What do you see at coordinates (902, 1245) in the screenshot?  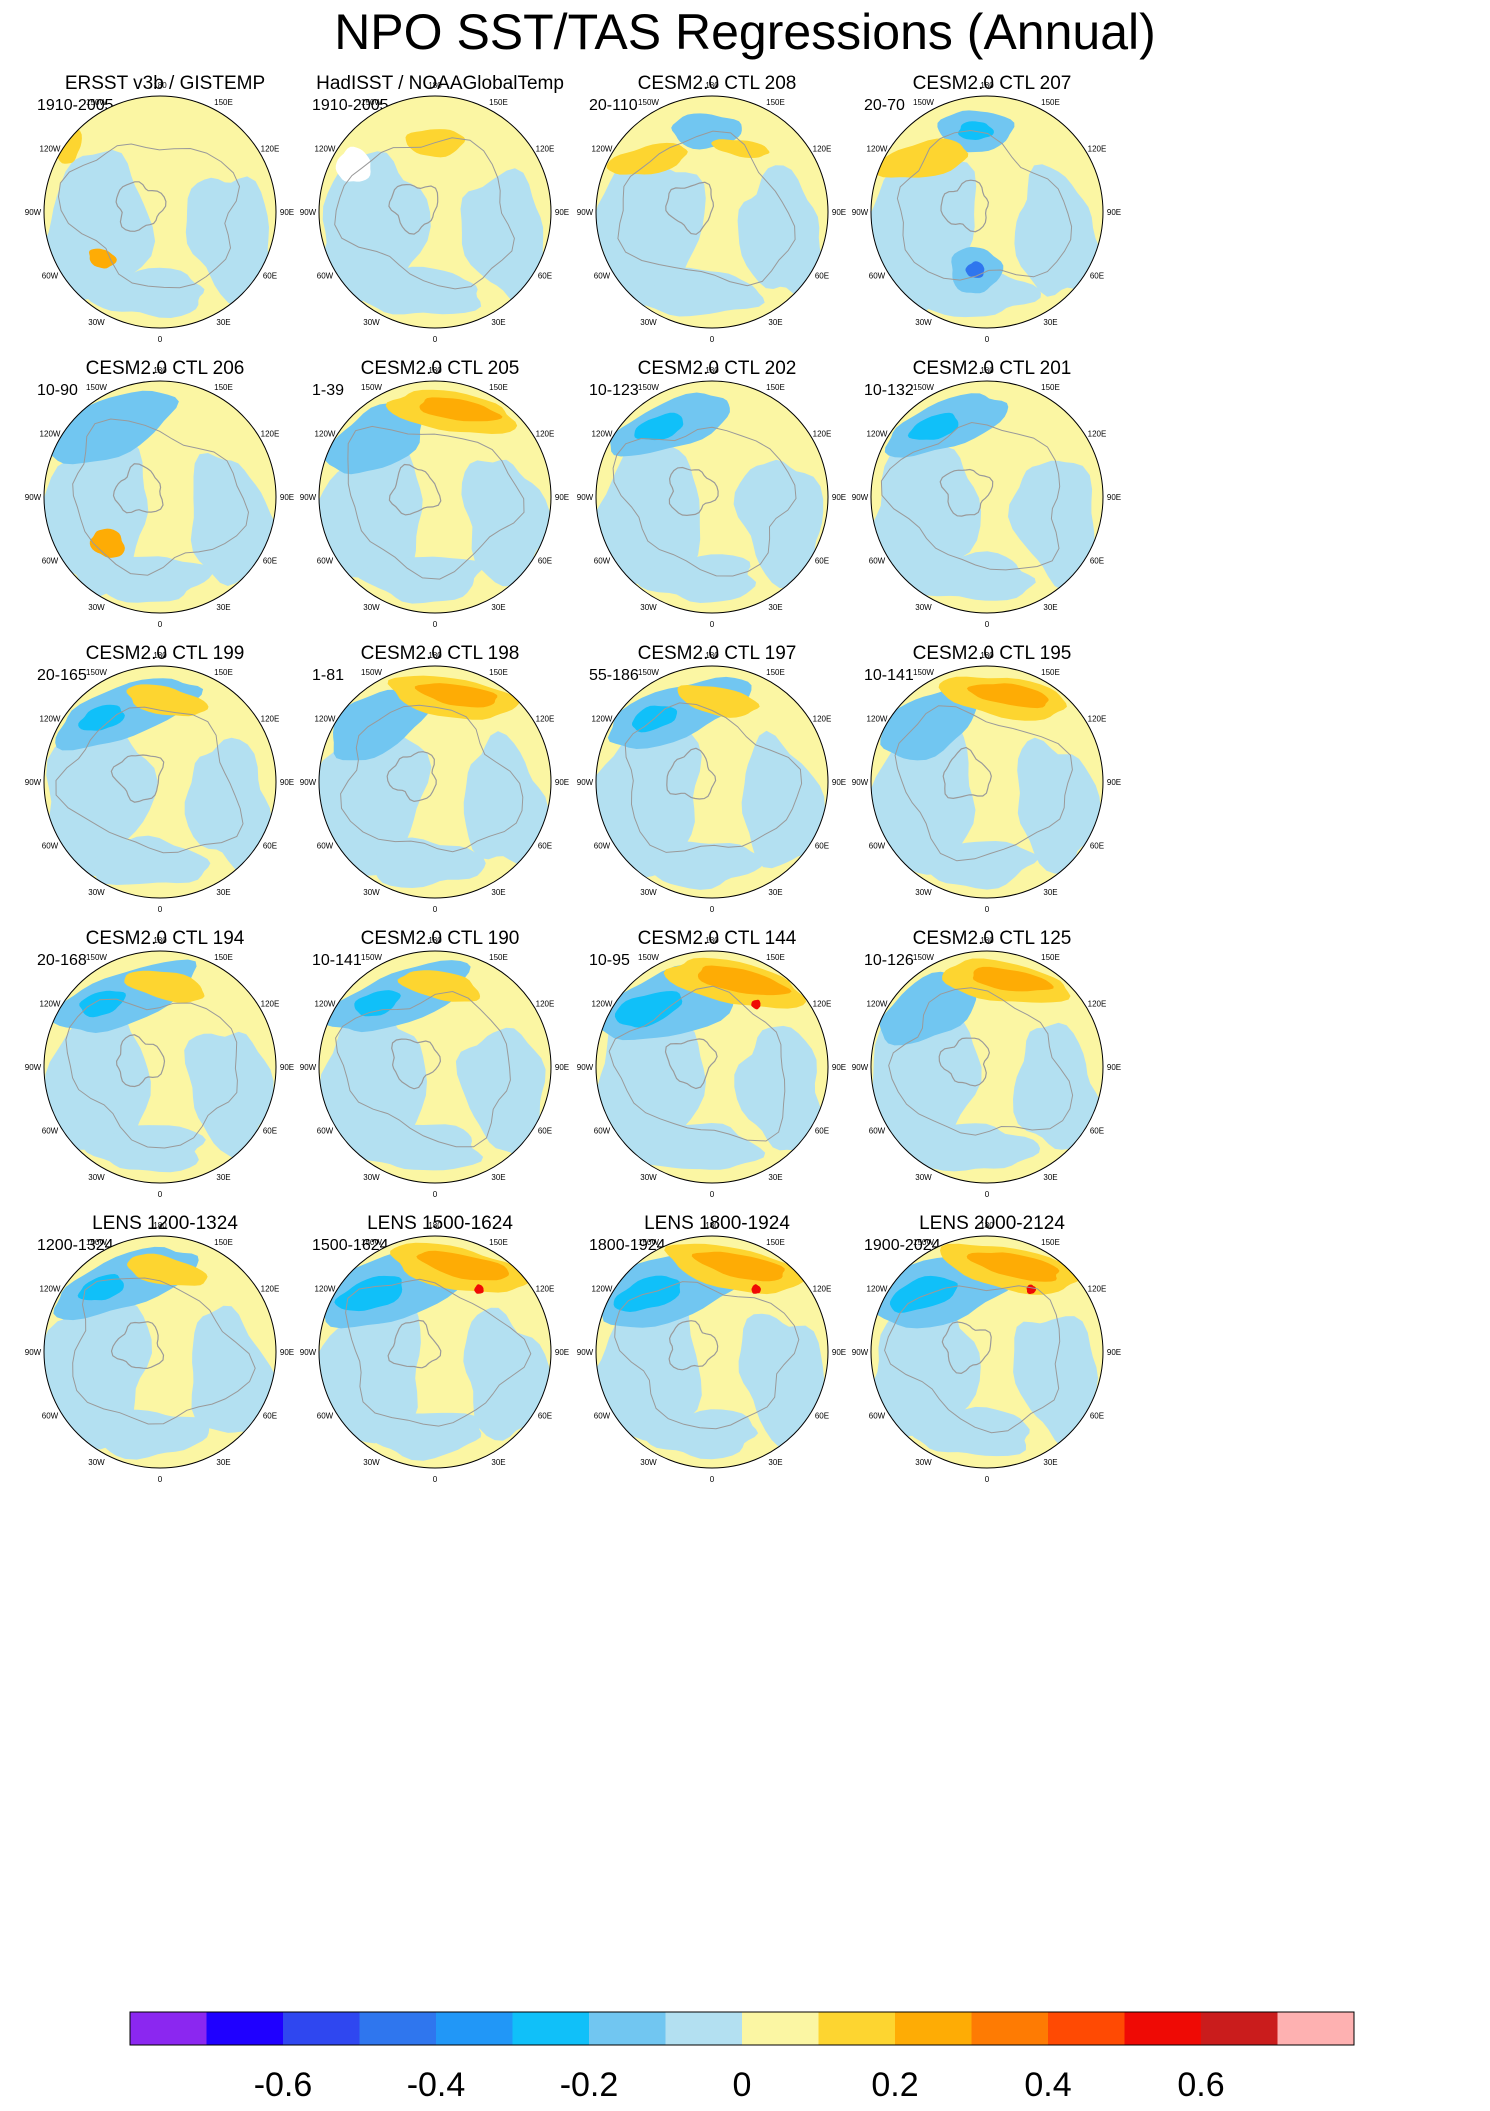 I see `panel-period: 1900-2024` at bounding box center [902, 1245].